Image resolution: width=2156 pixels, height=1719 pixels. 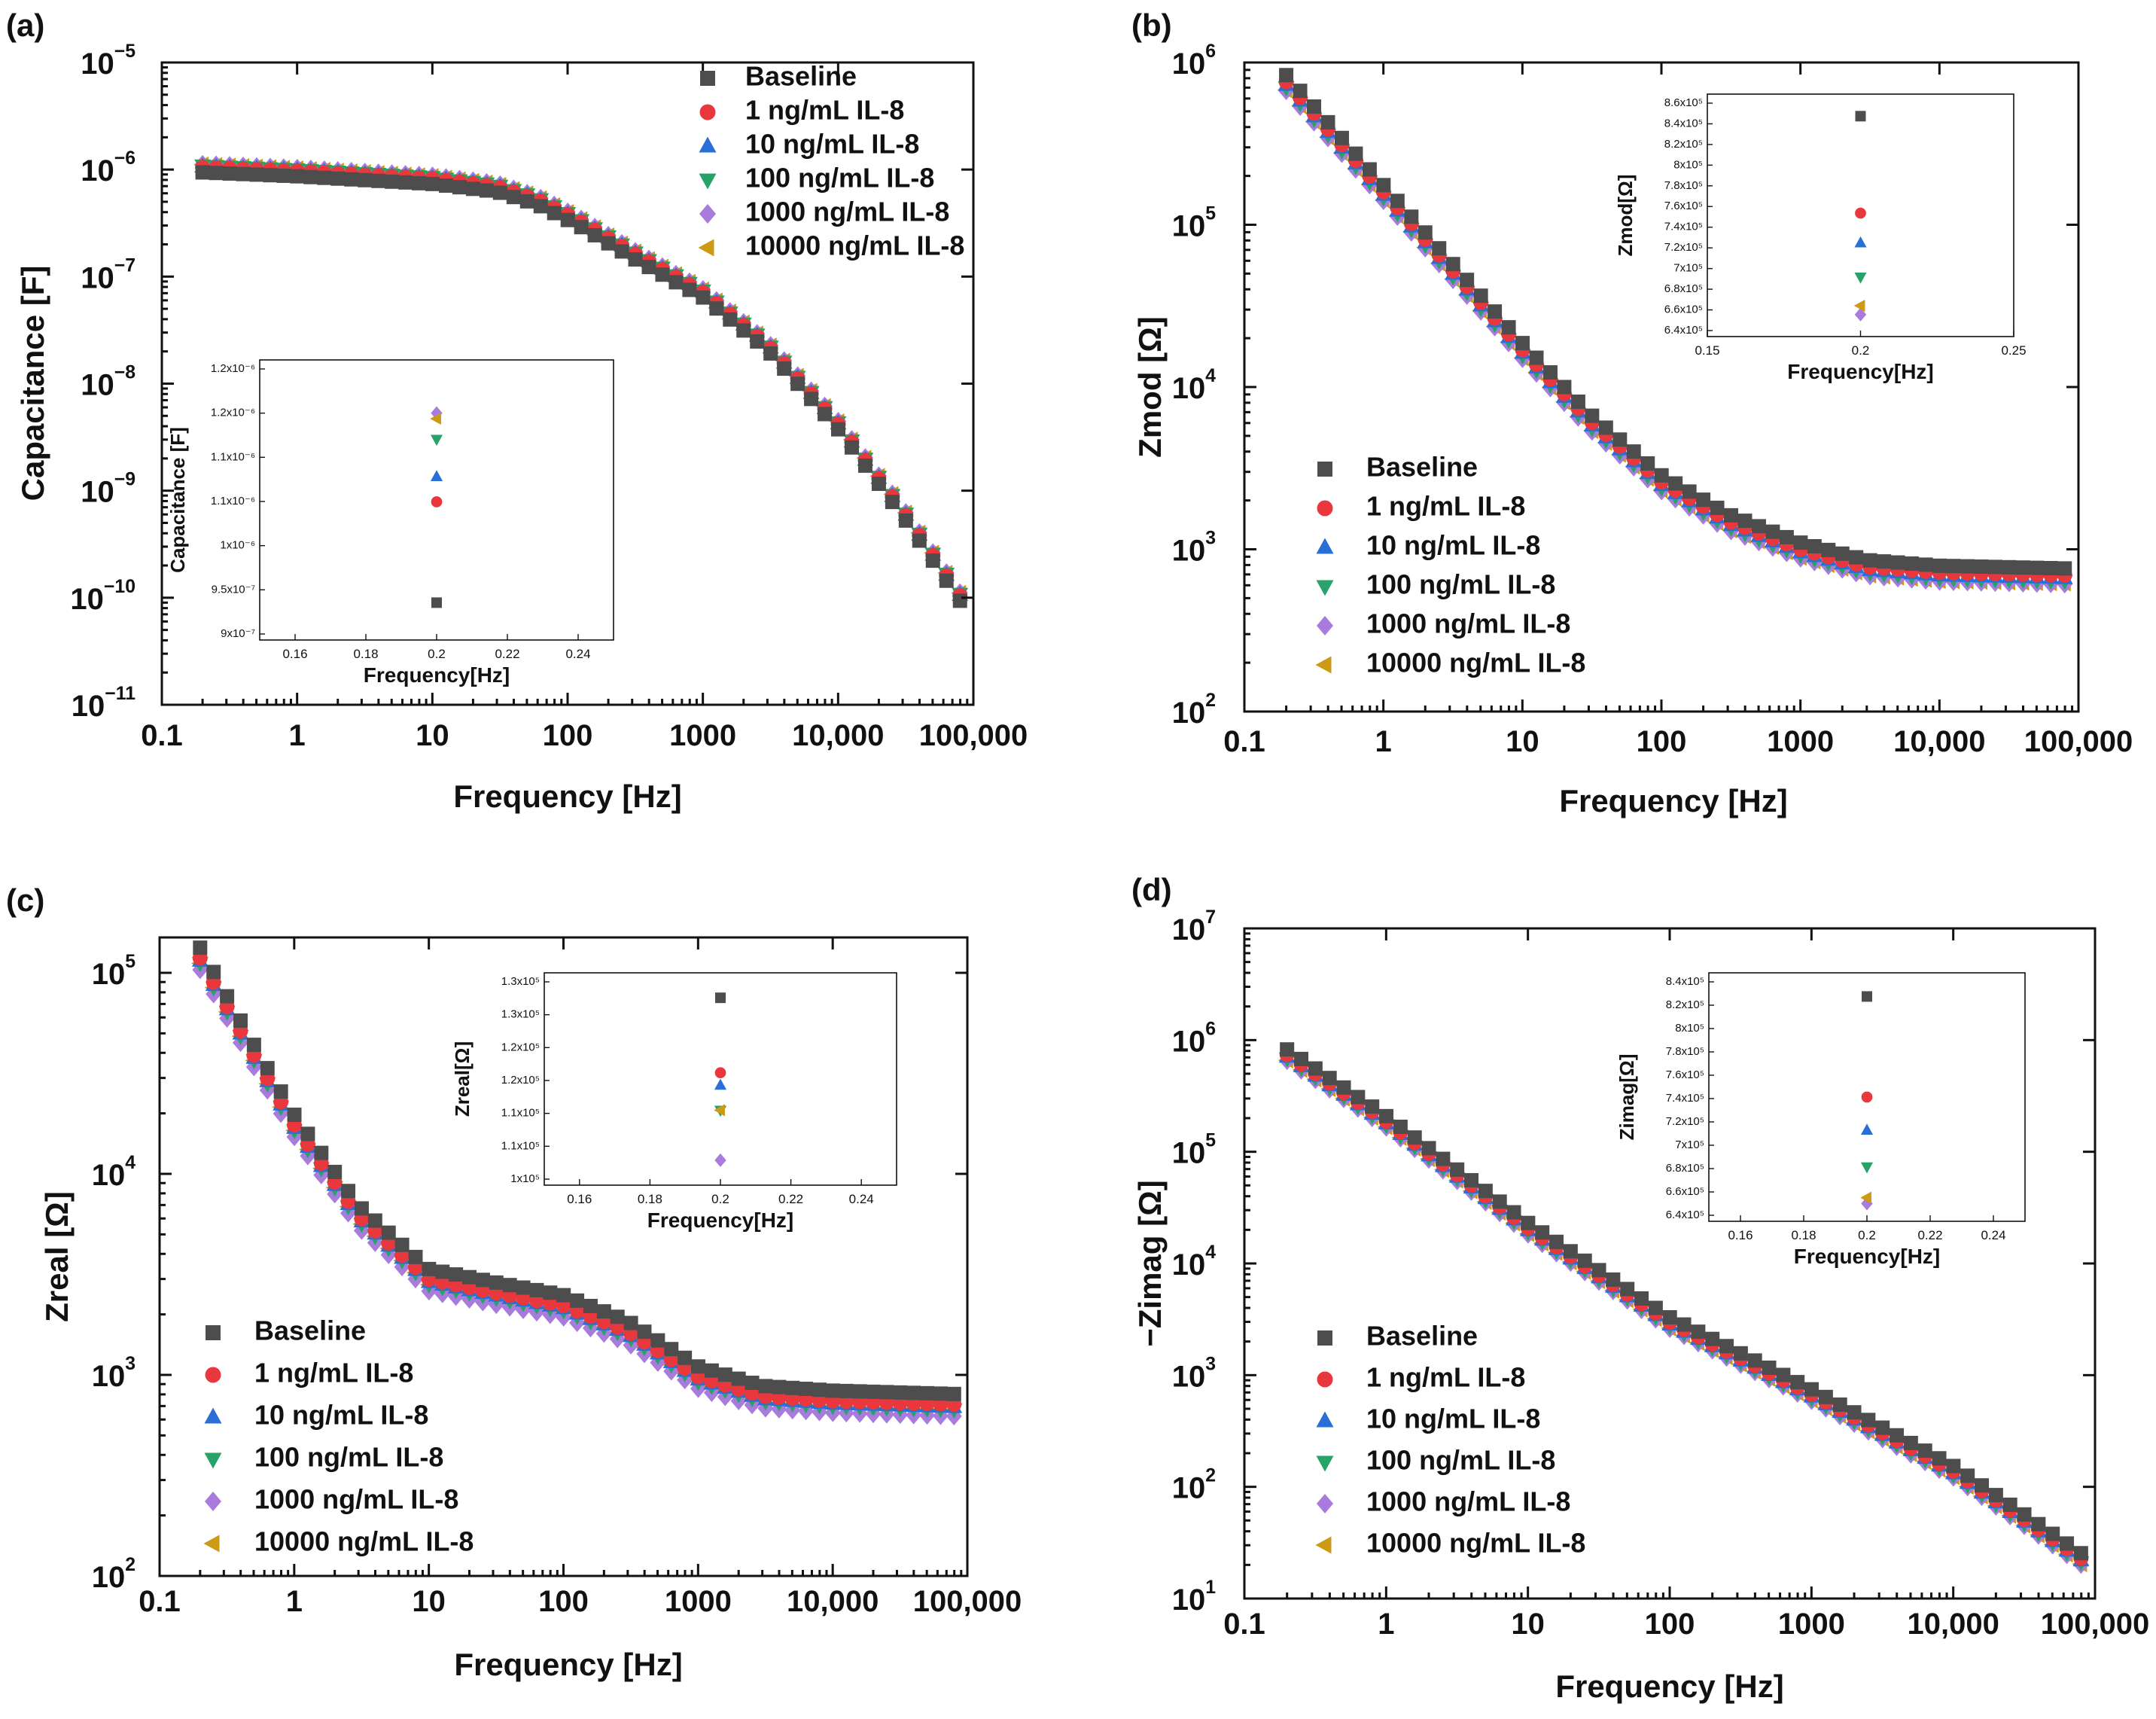 I want to click on inset-y-tick-label: 1.3x10⁵, so click(x=520, y=1014).